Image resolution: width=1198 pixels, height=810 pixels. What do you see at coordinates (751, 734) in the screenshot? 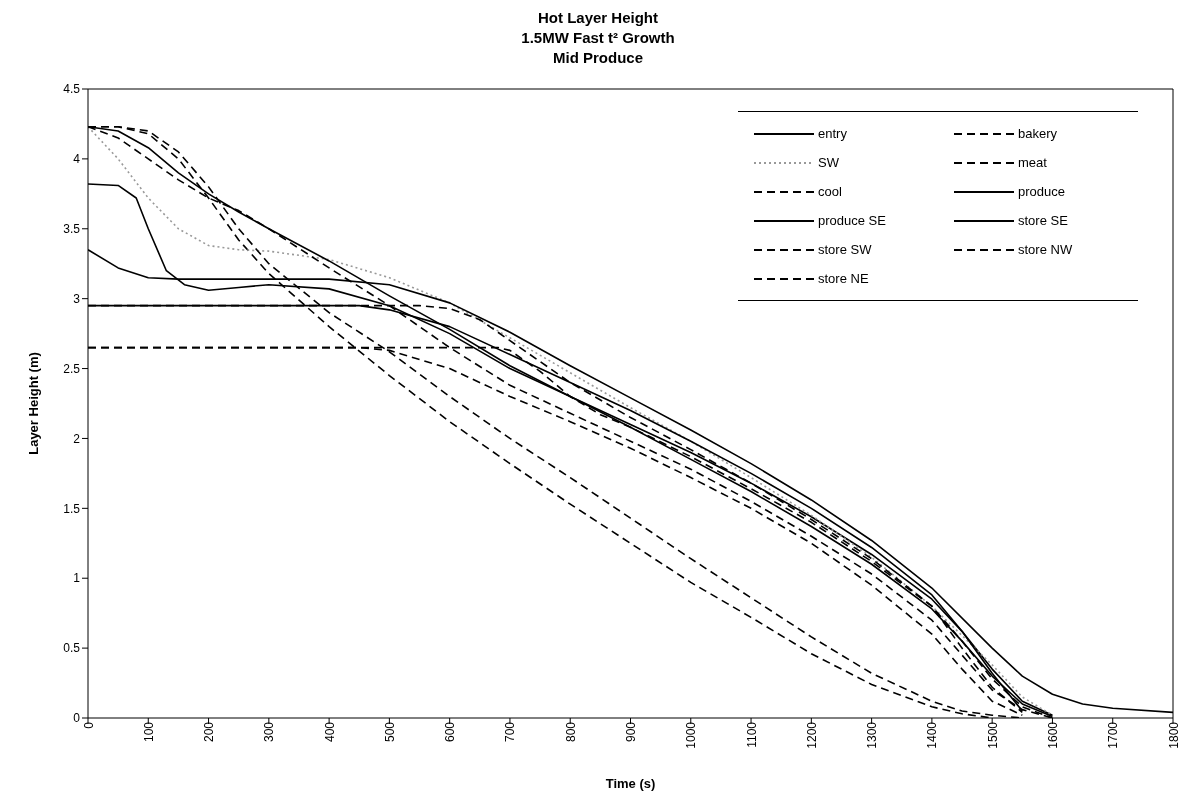
I see `x-tick-label: 1100` at bounding box center [751, 734].